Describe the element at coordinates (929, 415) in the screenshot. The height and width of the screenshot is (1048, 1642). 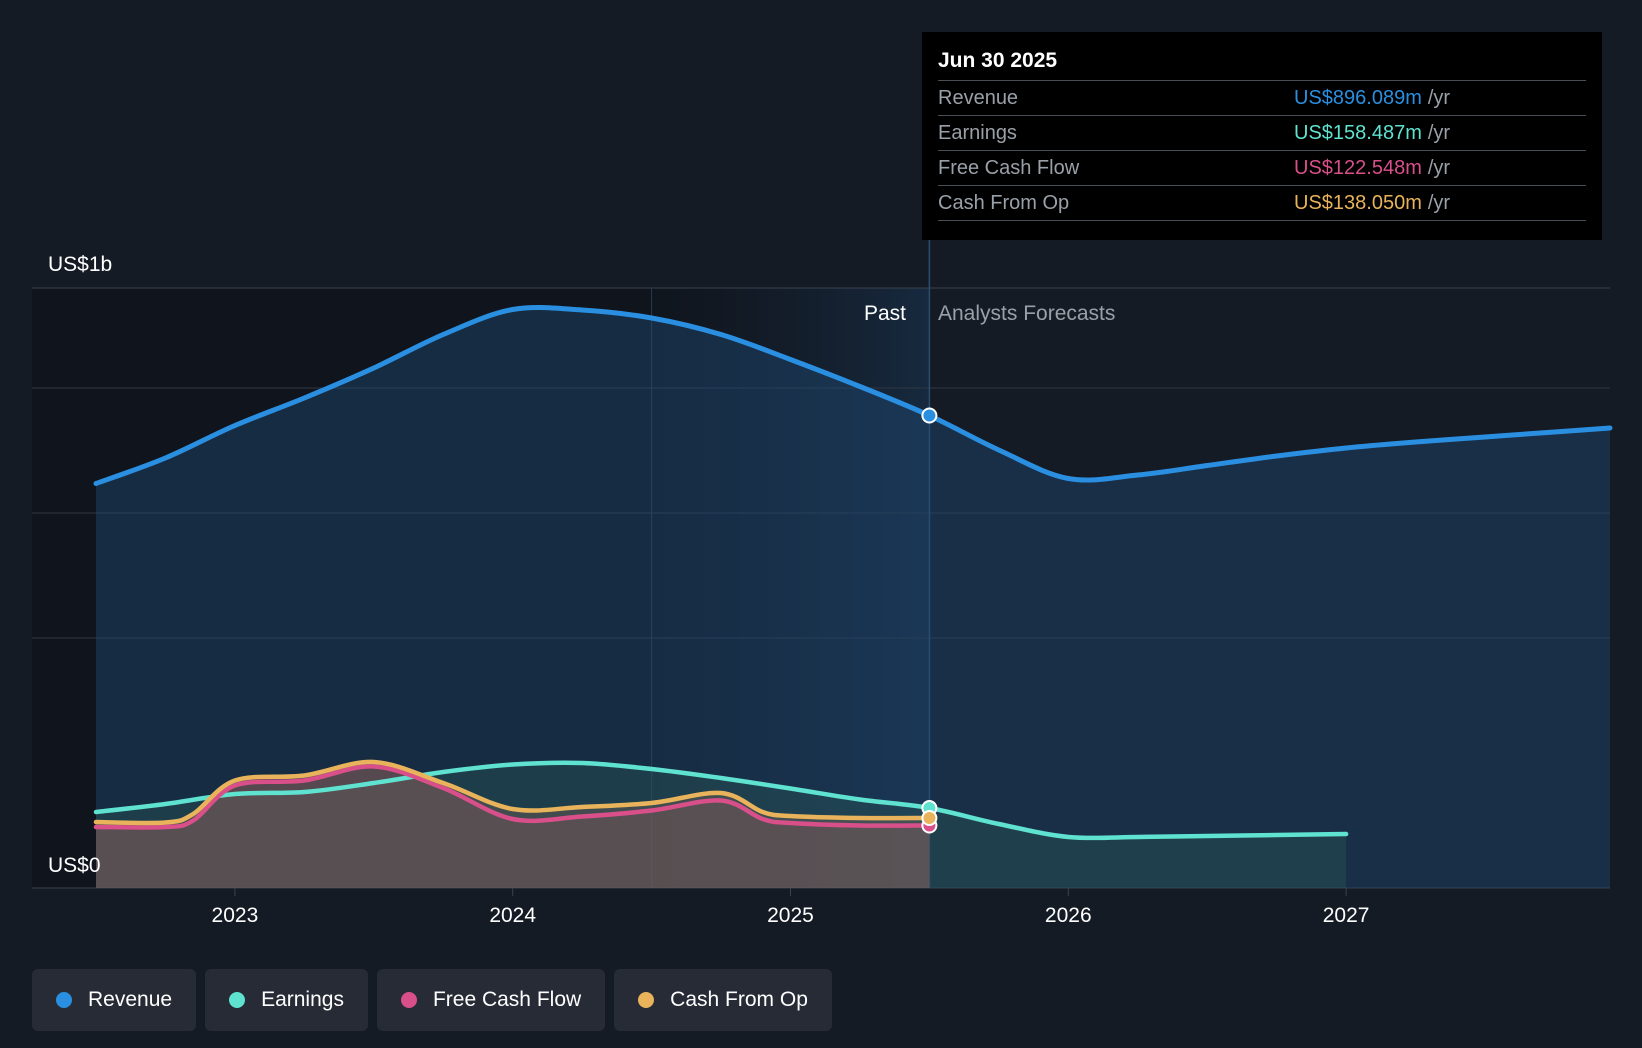
I see `revenue-marker` at that location.